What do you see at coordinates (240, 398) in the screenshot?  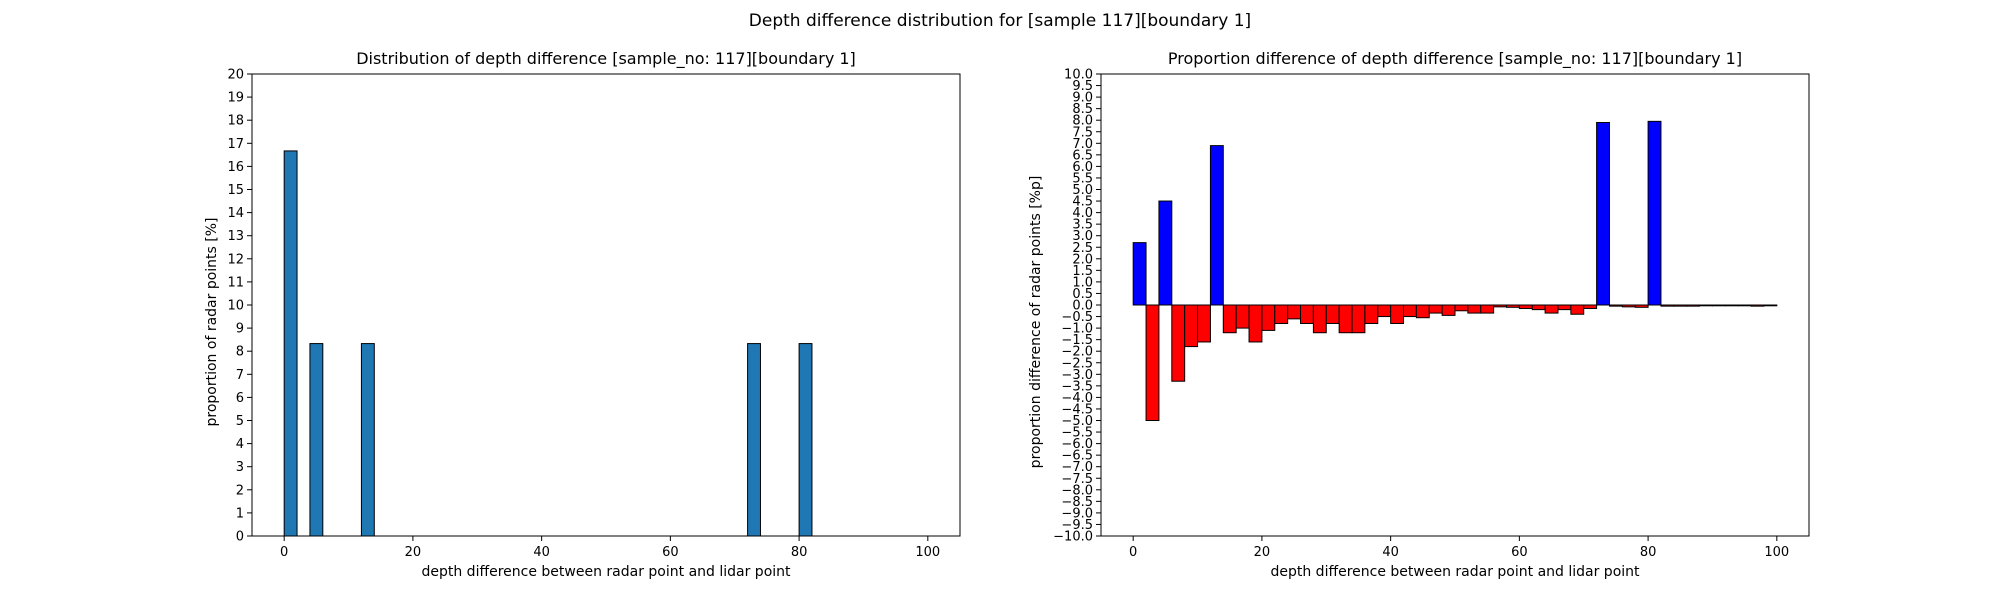 I see `left-chart-ytick-label: 6` at bounding box center [240, 398].